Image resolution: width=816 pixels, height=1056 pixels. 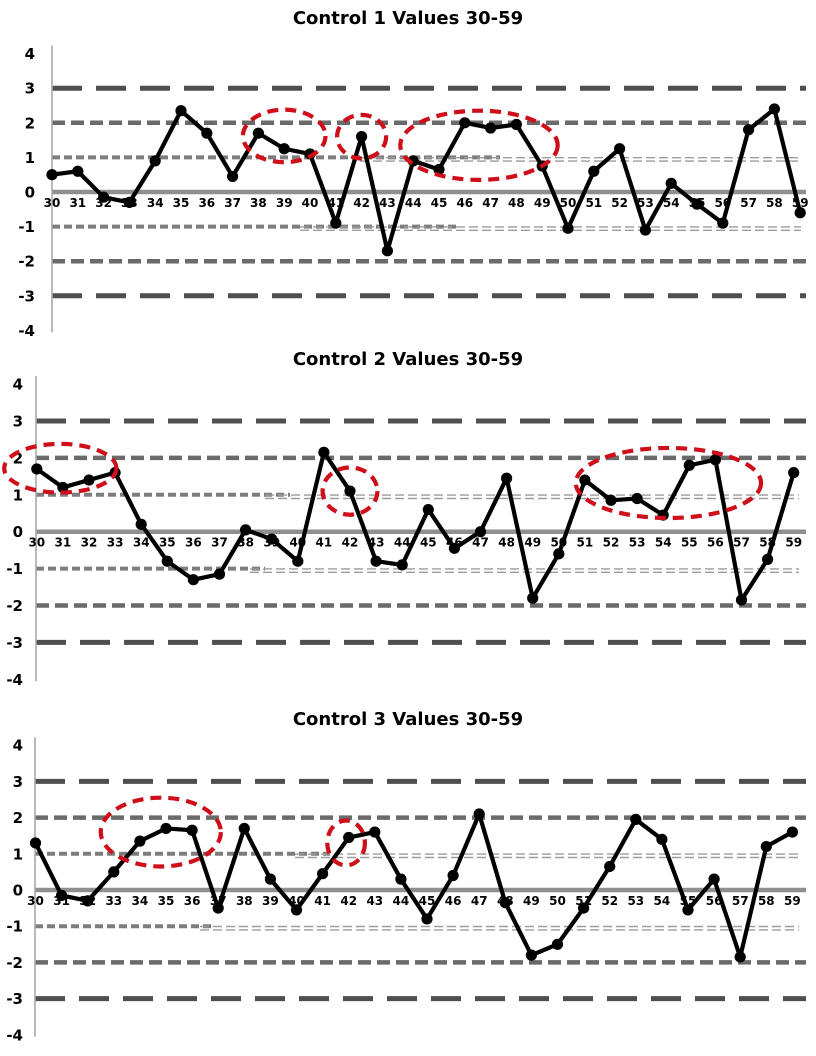 I want to click on x-tick-label-50: 50, so click(x=557, y=901).